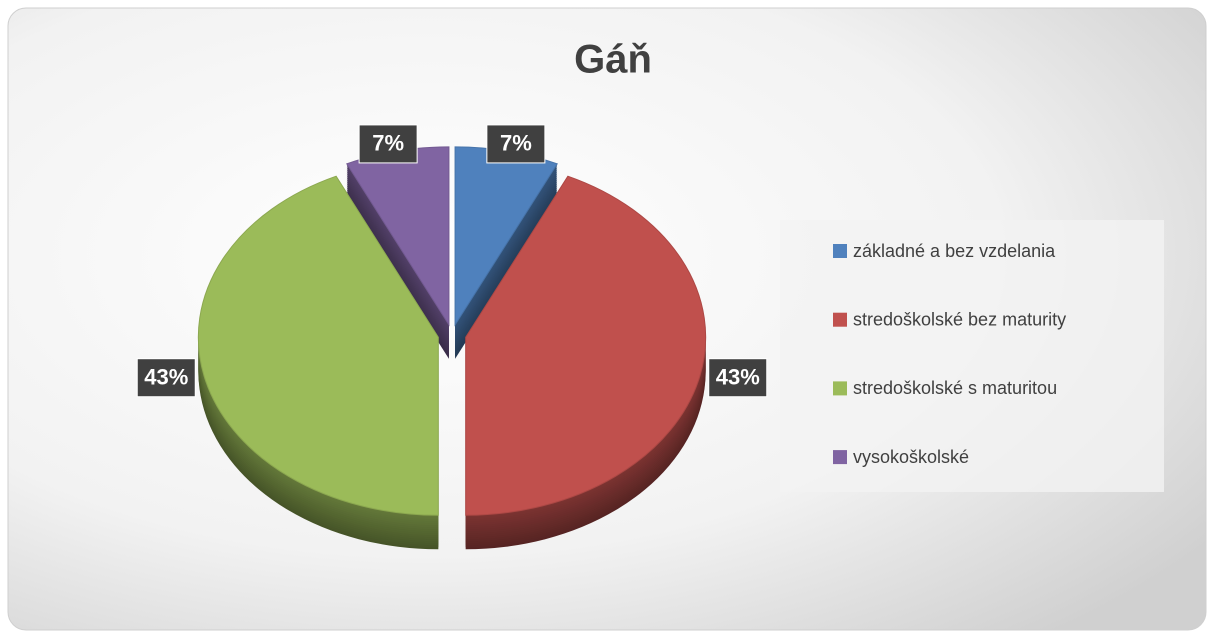 The width and height of the screenshot is (1208, 637). I want to click on chart-title: Gáň, so click(613, 60).